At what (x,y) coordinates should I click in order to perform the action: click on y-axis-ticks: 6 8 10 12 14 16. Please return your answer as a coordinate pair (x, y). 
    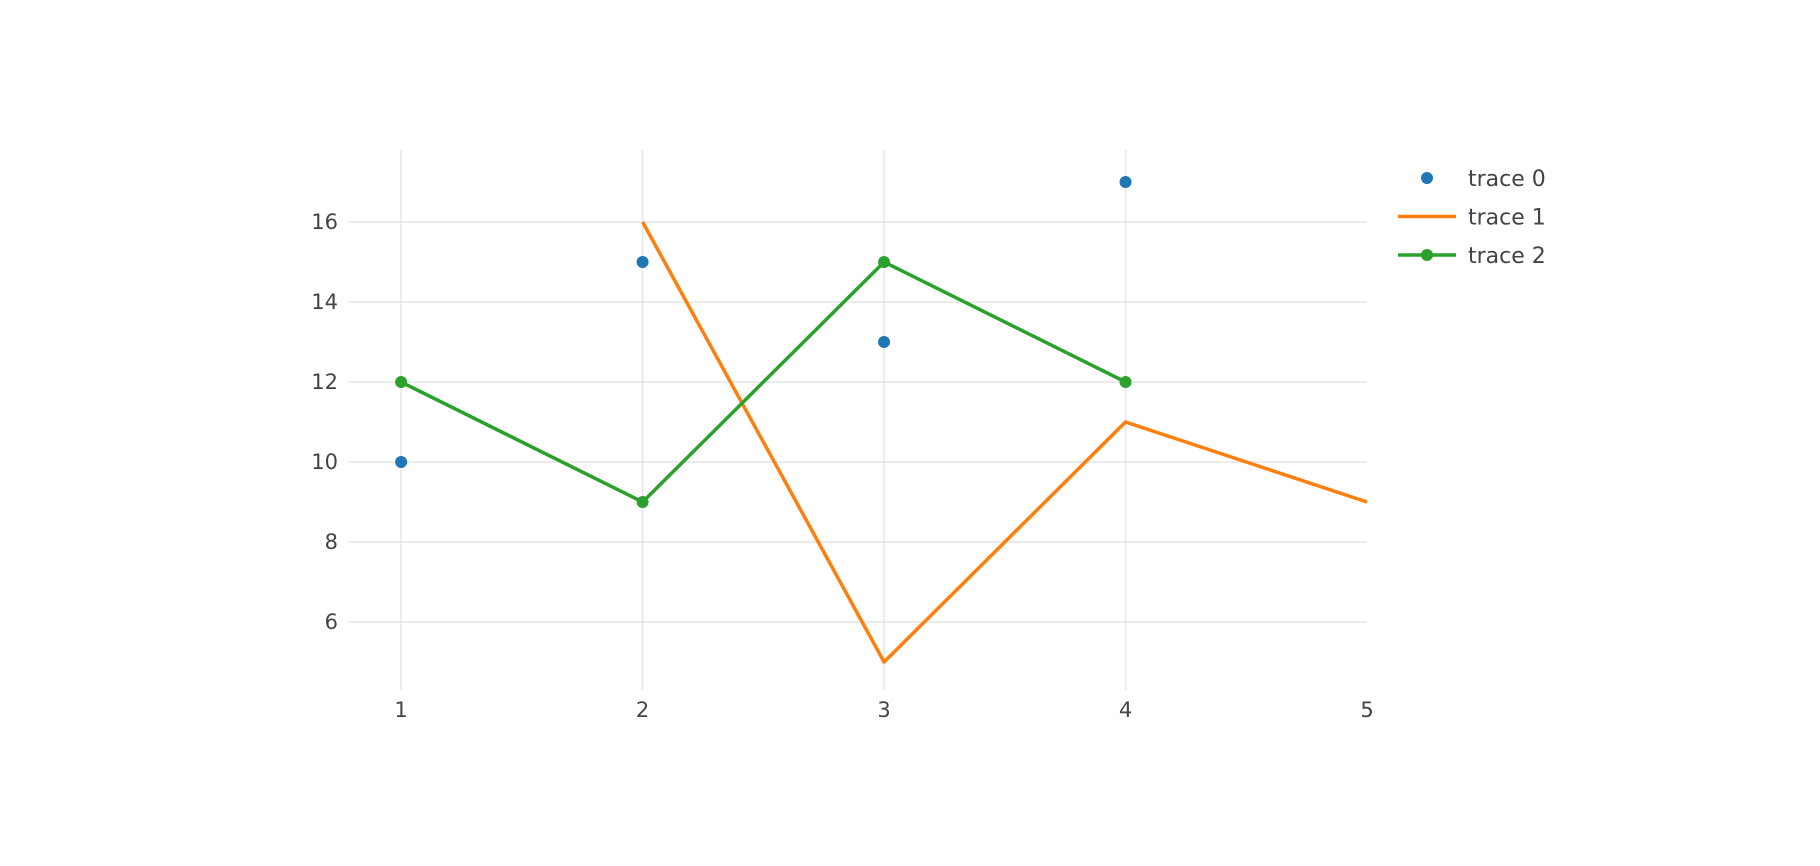
    Looking at the image, I should click on (324, 422).